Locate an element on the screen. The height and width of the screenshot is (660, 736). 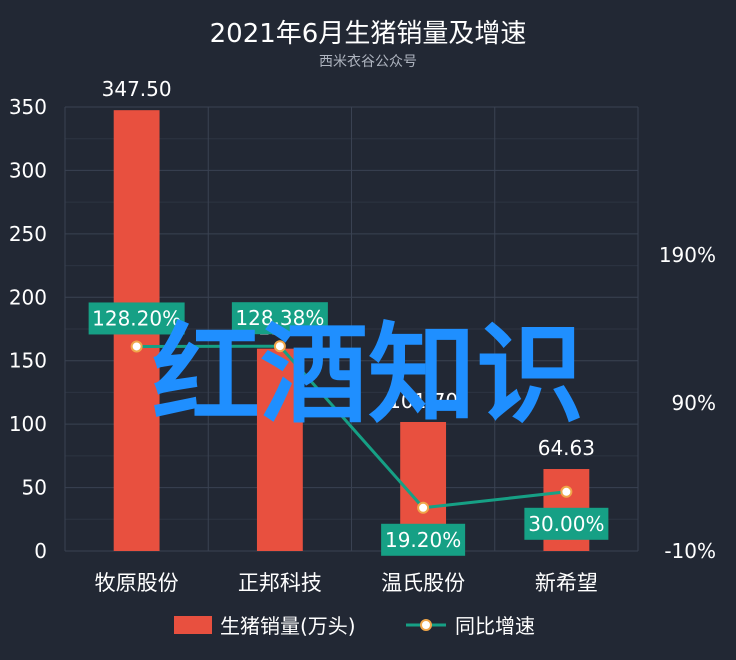
legend-bar-label: 生猪销量(万头) is located at coordinates (288, 626).